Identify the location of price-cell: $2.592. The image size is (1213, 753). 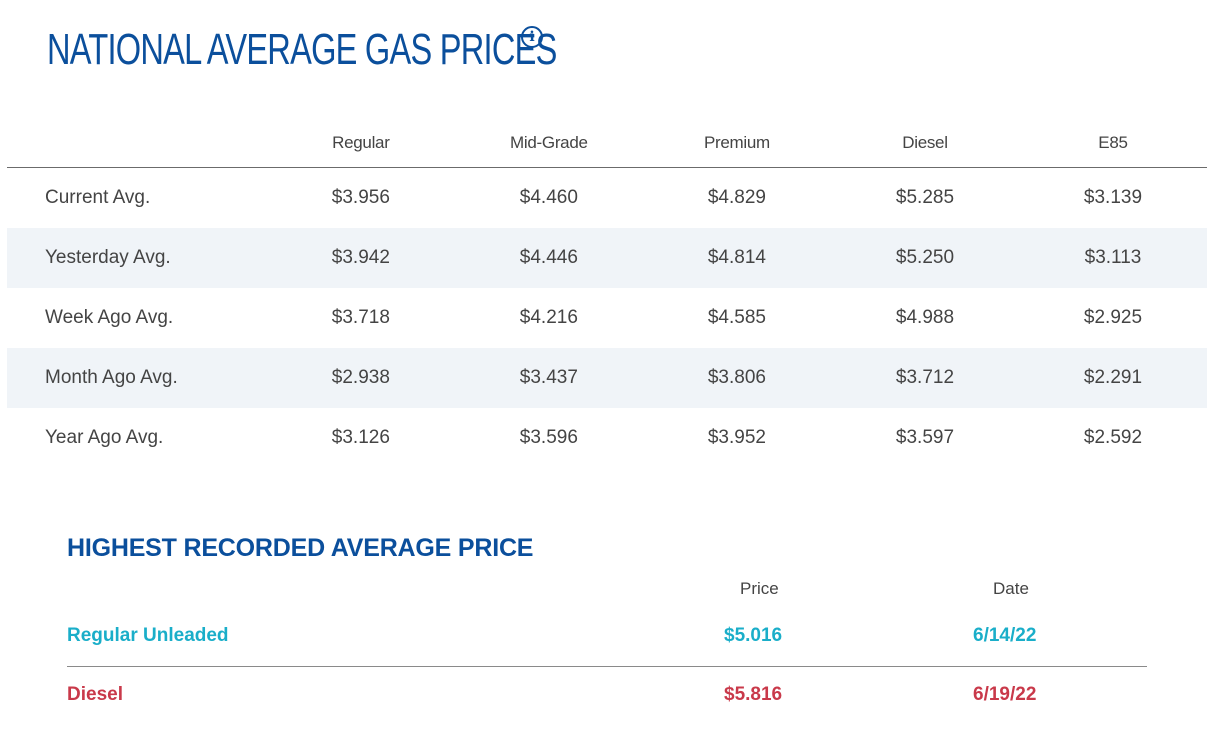
(1113, 437).